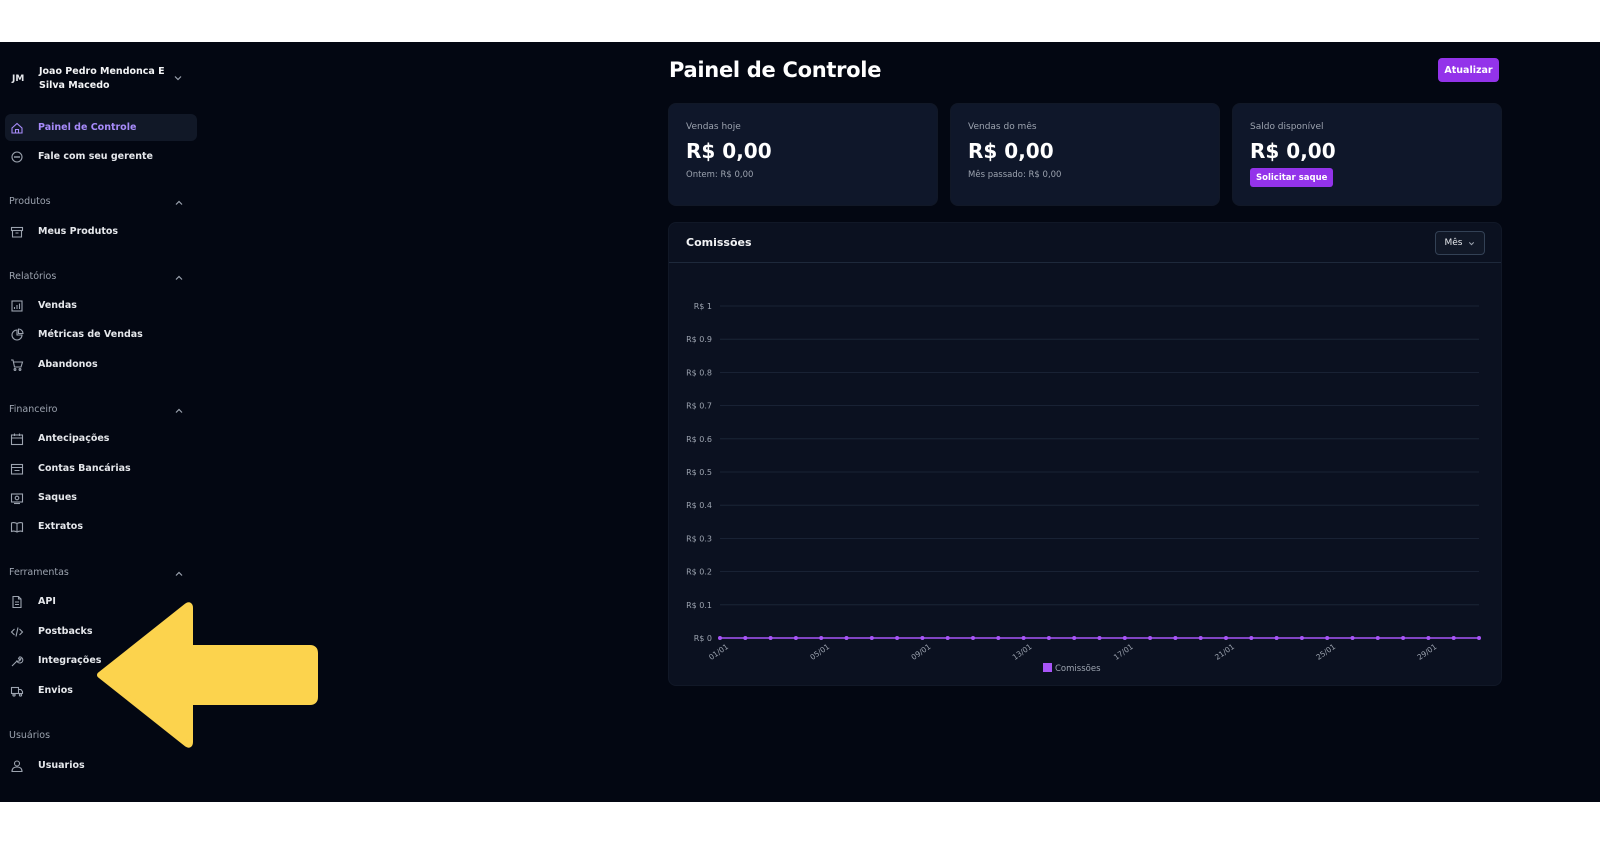 The image size is (1600, 845). What do you see at coordinates (101, 127) in the screenshot?
I see `sidebar-item-painel-de-controle: Painel de Controle` at bounding box center [101, 127].